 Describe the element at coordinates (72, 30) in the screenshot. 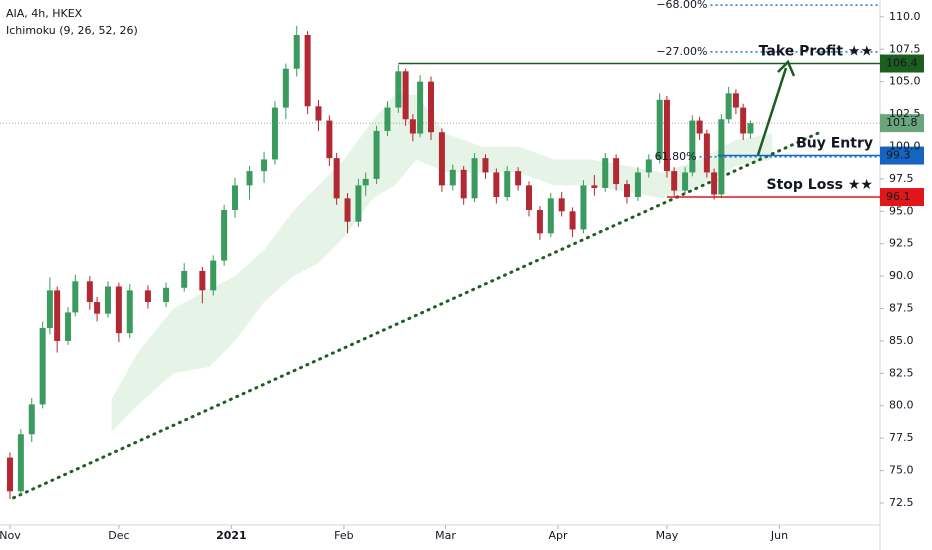

I see `indicator-name: Ichimoku (9, 26, 52, 26)` at that location.